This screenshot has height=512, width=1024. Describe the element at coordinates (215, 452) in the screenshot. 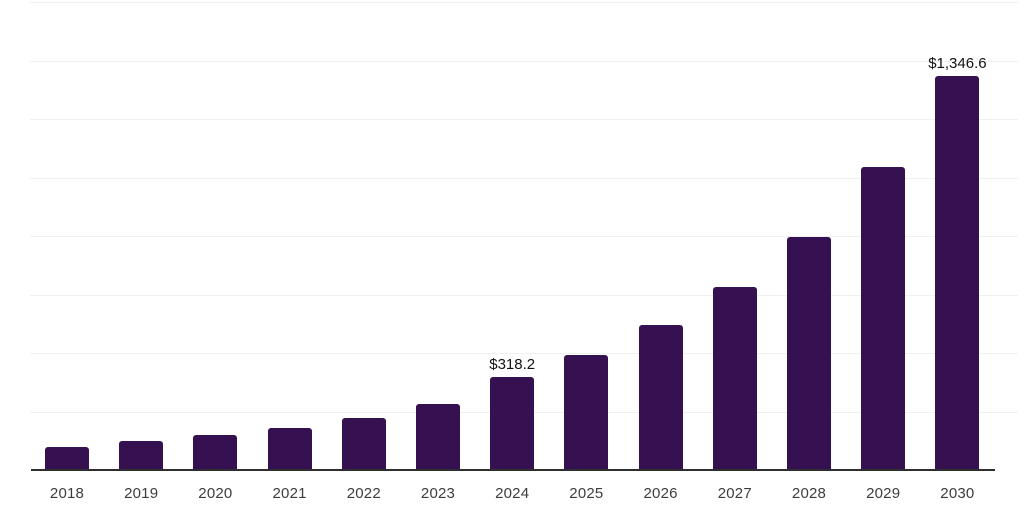

I see `bar-2020` at that location.